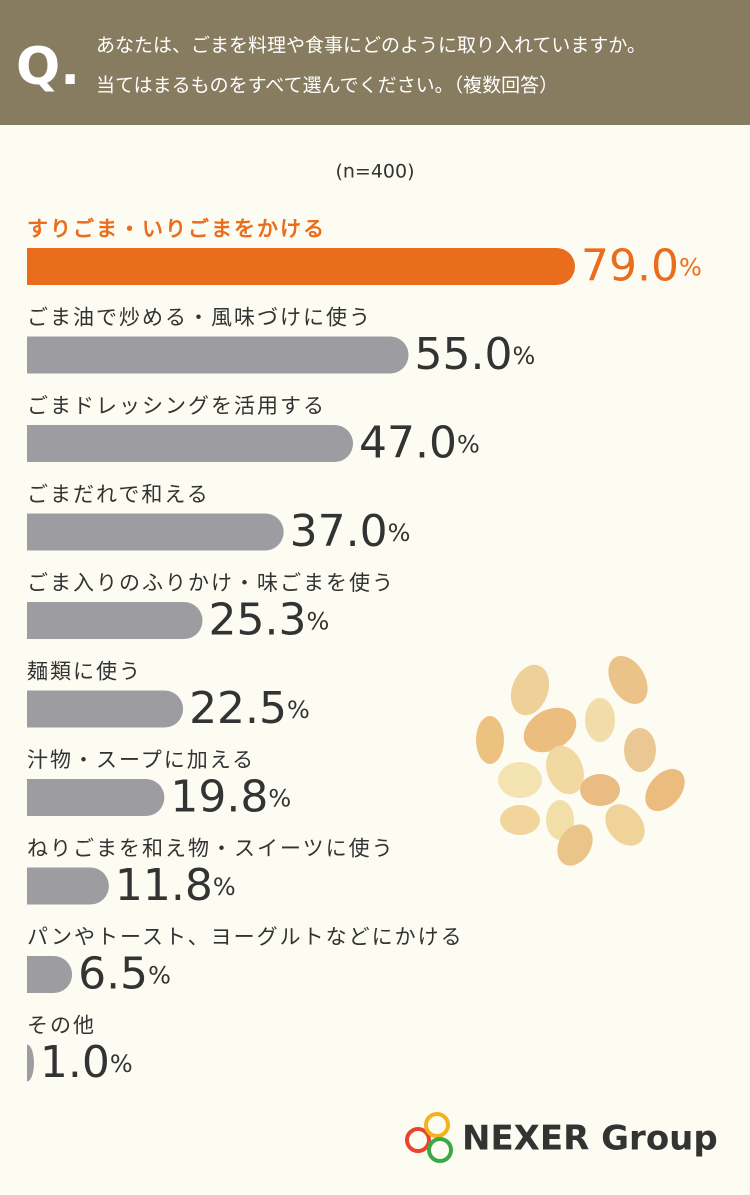 Image resolution: width=750 pixels, height=1195 pixels. What do you see at coordinates (84, 672) in the screenshot?
I see `category-label: 麺類に使う` at bounding box center [84, 672].